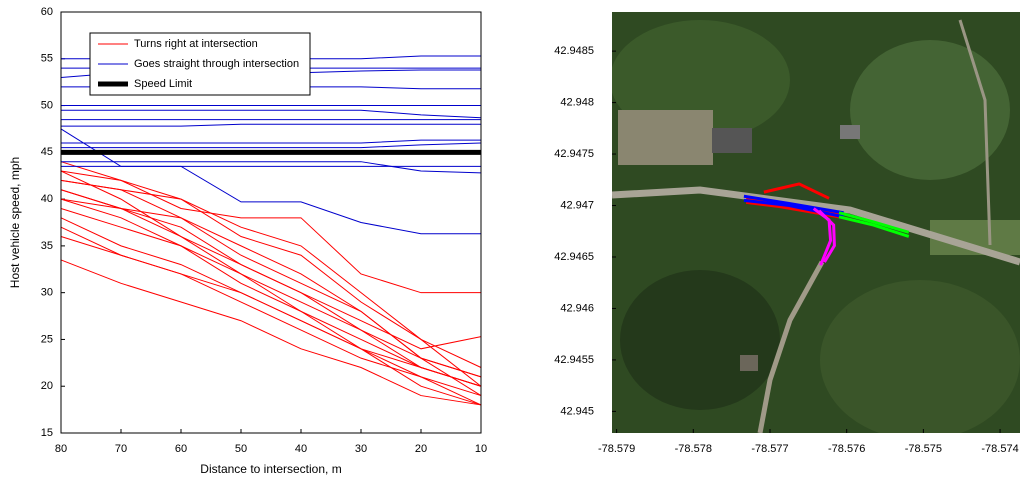 The width and height of the screenshot is (1021, 484). What do you see at coordinates (163, 84) in the screenshot?
I see `legend-label: Speed Limit` at bounding box center [163, 84].